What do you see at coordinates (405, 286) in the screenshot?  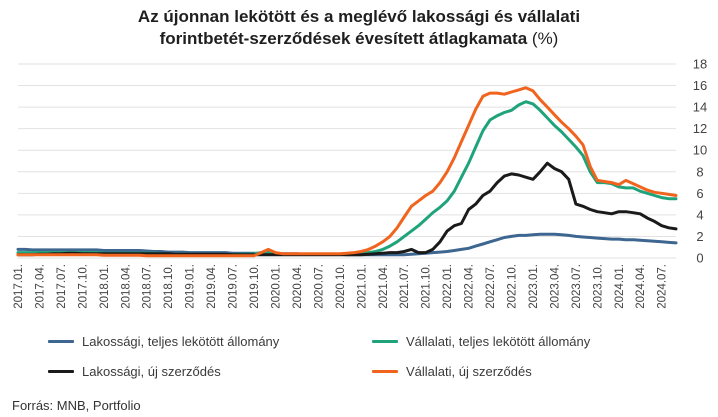 I see `x-tick-label: 2021.07.` at bounding box center [405, 286].